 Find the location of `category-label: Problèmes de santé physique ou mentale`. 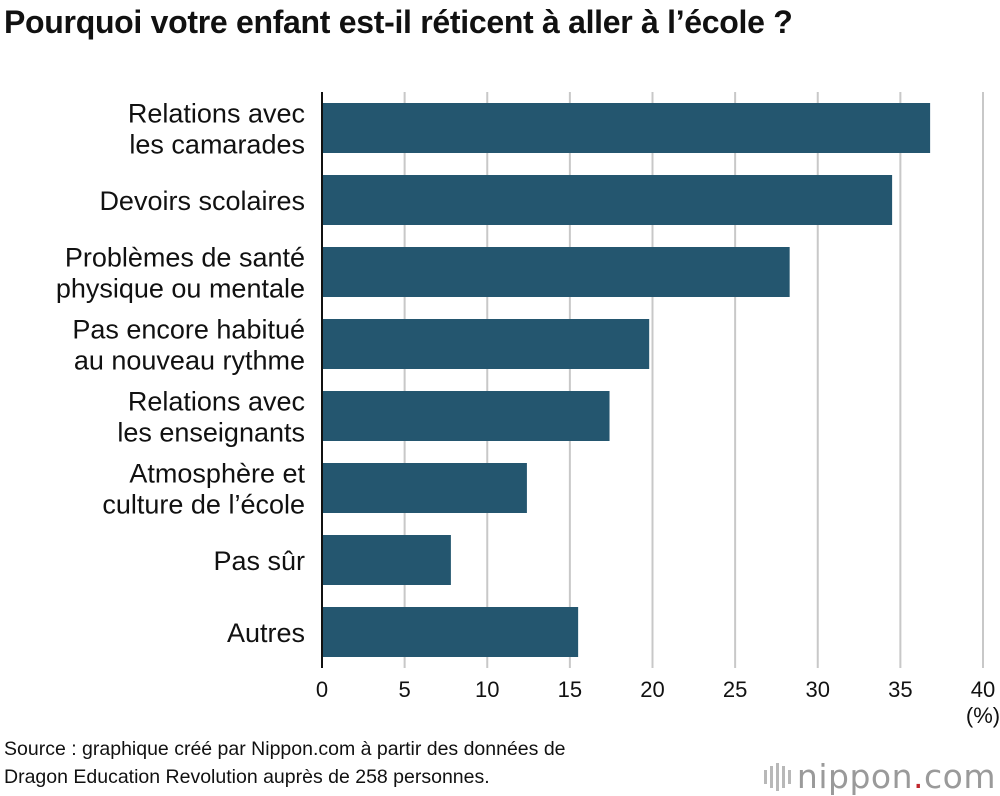

category-label: Problèmes de santé physique ou mentale is located at coordinates (180, 273).